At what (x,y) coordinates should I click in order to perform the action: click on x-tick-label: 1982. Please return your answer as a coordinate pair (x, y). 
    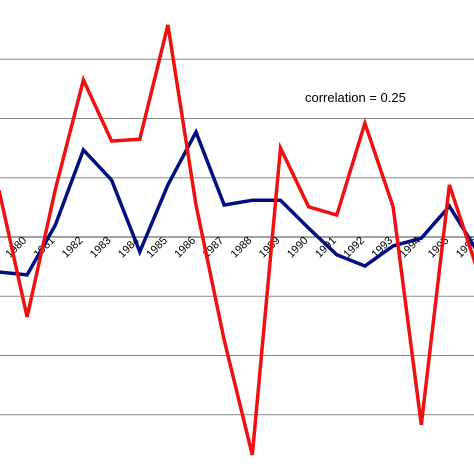
    Looking at the image, I should click on (73, 248).